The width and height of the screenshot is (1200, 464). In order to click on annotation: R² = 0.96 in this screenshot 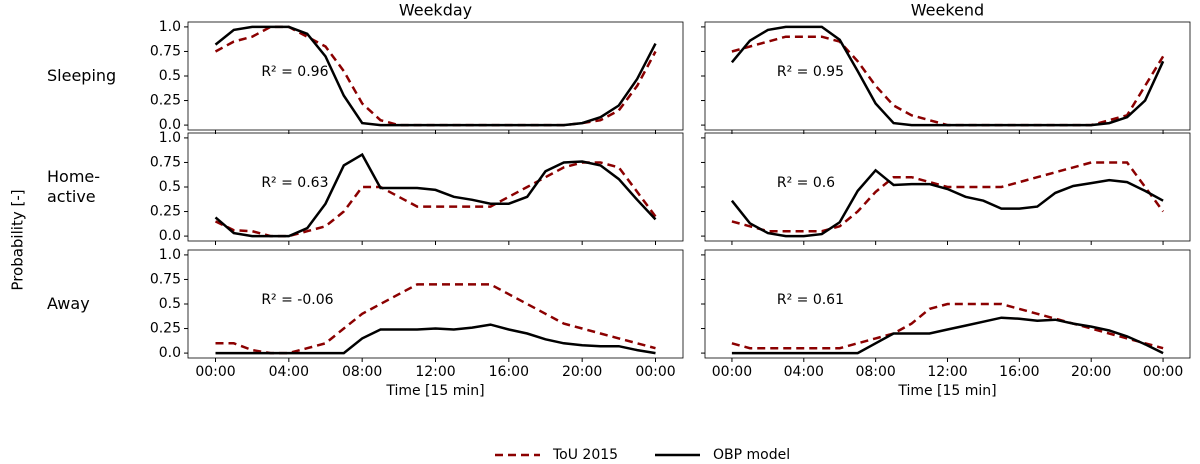, I will do `click(294, 72)`.